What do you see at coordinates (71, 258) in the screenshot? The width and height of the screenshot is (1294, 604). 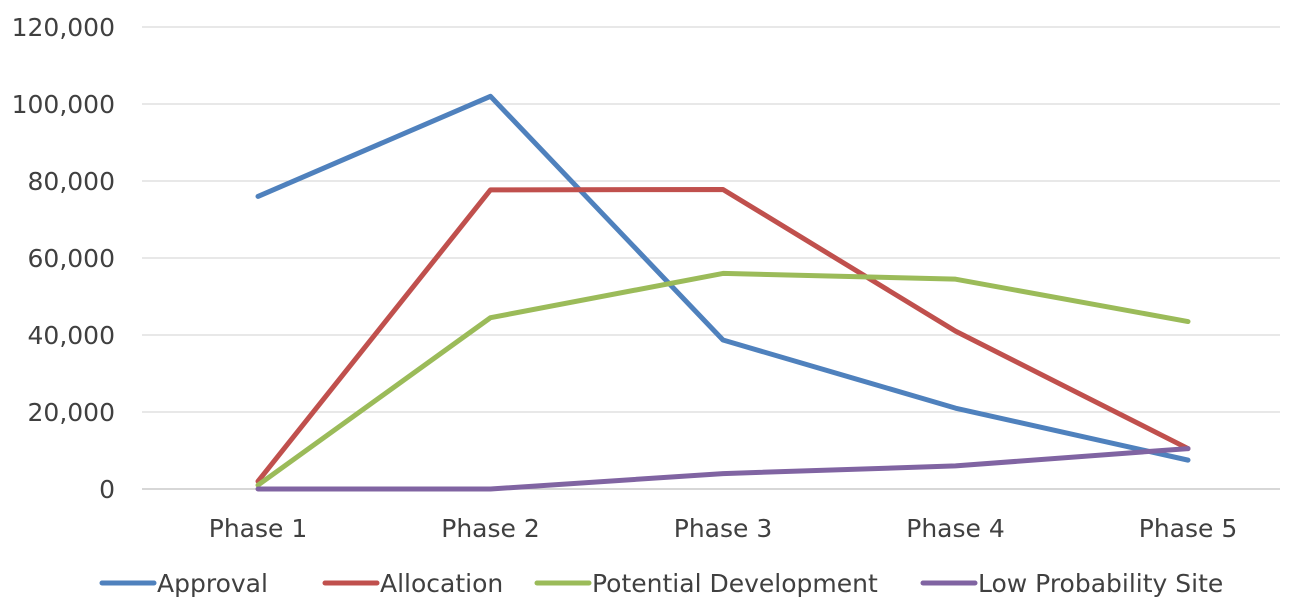 I see `y-tick-label: 60,000` at bounding box center [71, 258].